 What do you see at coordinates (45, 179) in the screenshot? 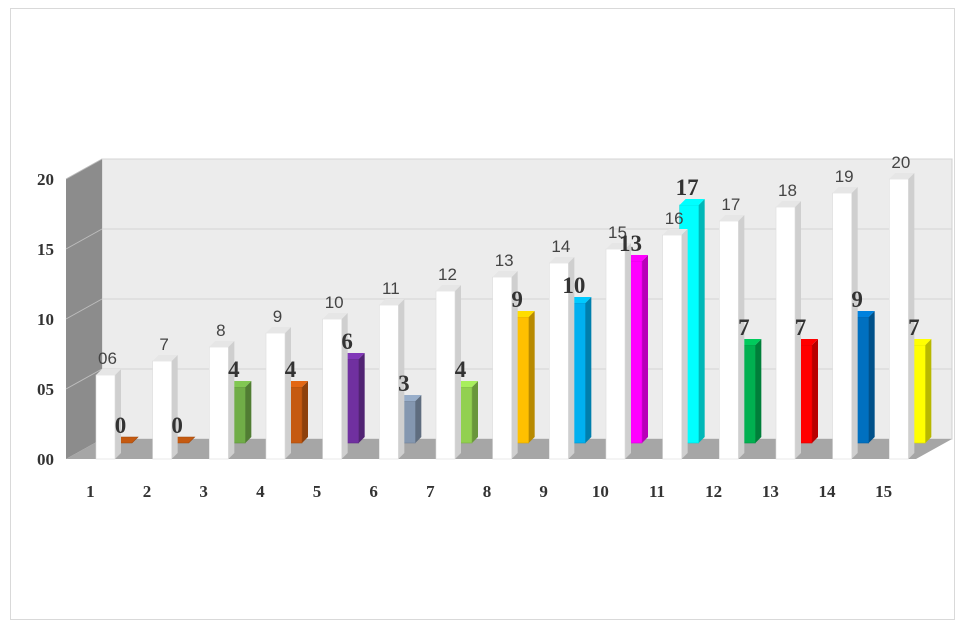
I see `y-tick-label: 20` at bounding box center [45, 179].